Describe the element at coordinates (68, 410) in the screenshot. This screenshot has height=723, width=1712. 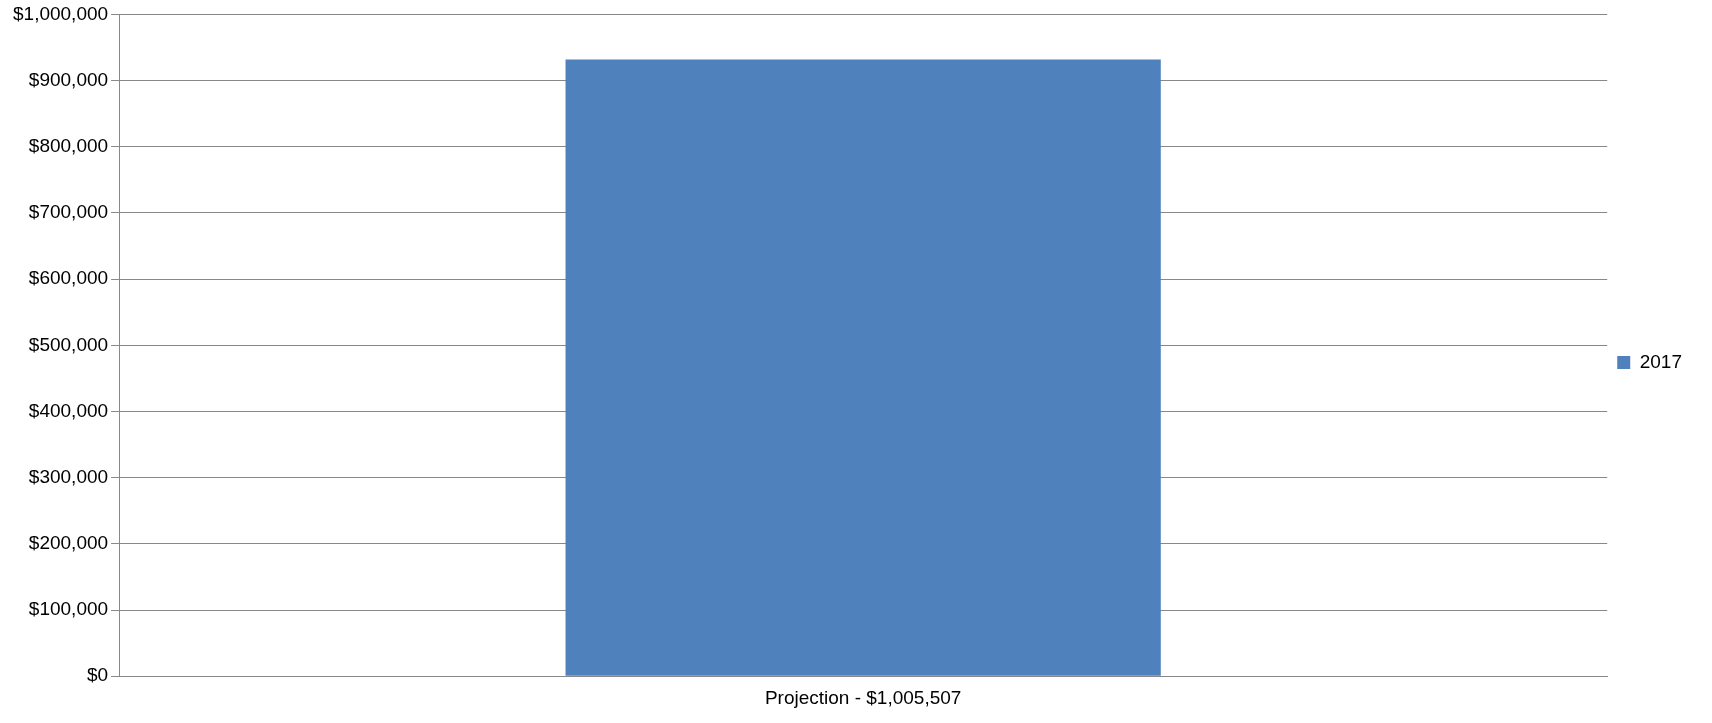
I see `y-tick-label: $400,000` at that location.